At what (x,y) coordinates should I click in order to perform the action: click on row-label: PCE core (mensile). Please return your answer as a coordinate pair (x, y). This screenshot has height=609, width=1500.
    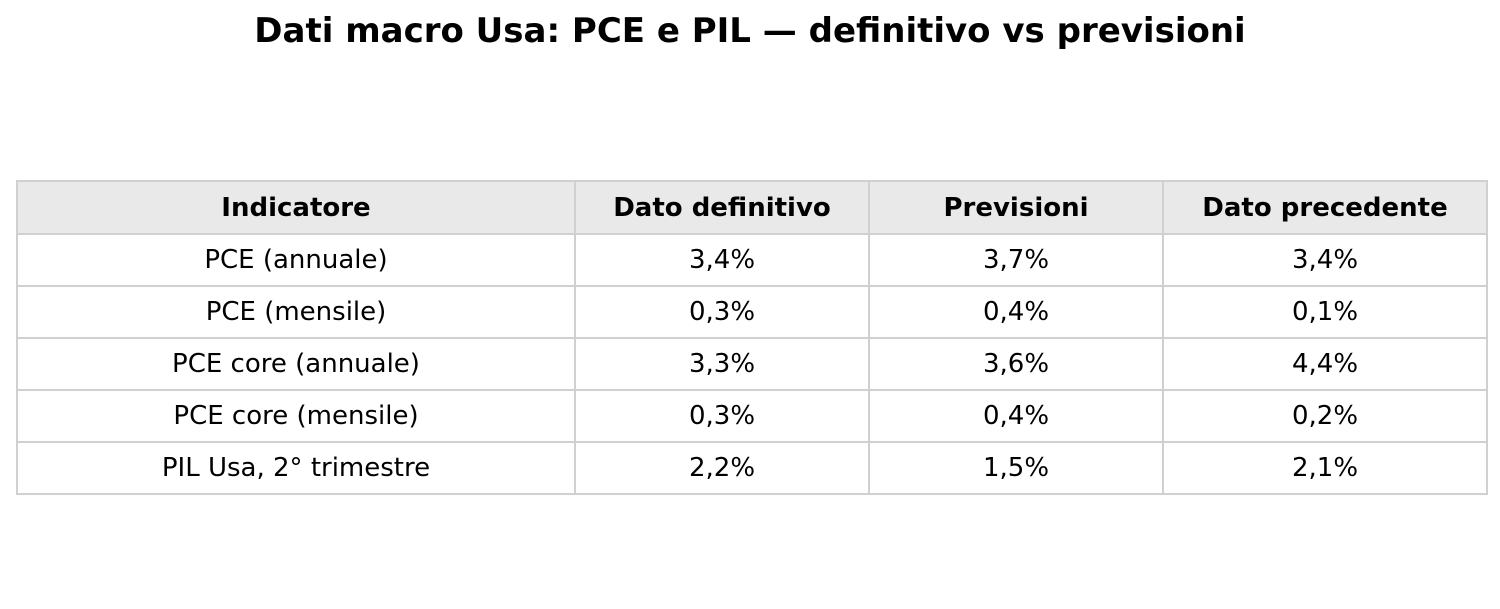
    Looking at the image, I should click on (296, 416).